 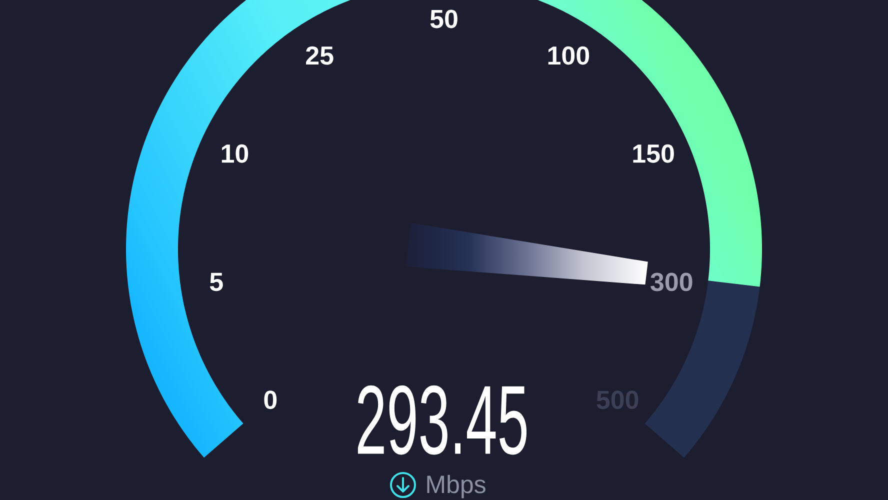 I want to click on text: 100, so click(x=569, y=55).